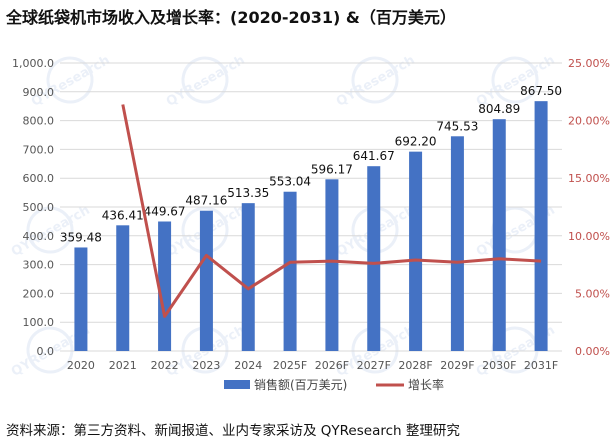 The height and width of the screenshot is (445, 616). I want to click on x-tick-label: 2030F, so click(499, 365).